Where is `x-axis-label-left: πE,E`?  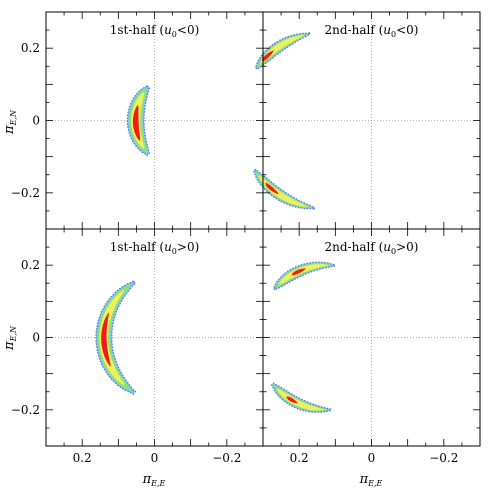
x-axis-label-left: πE,E is located at coordinates (154, 480).